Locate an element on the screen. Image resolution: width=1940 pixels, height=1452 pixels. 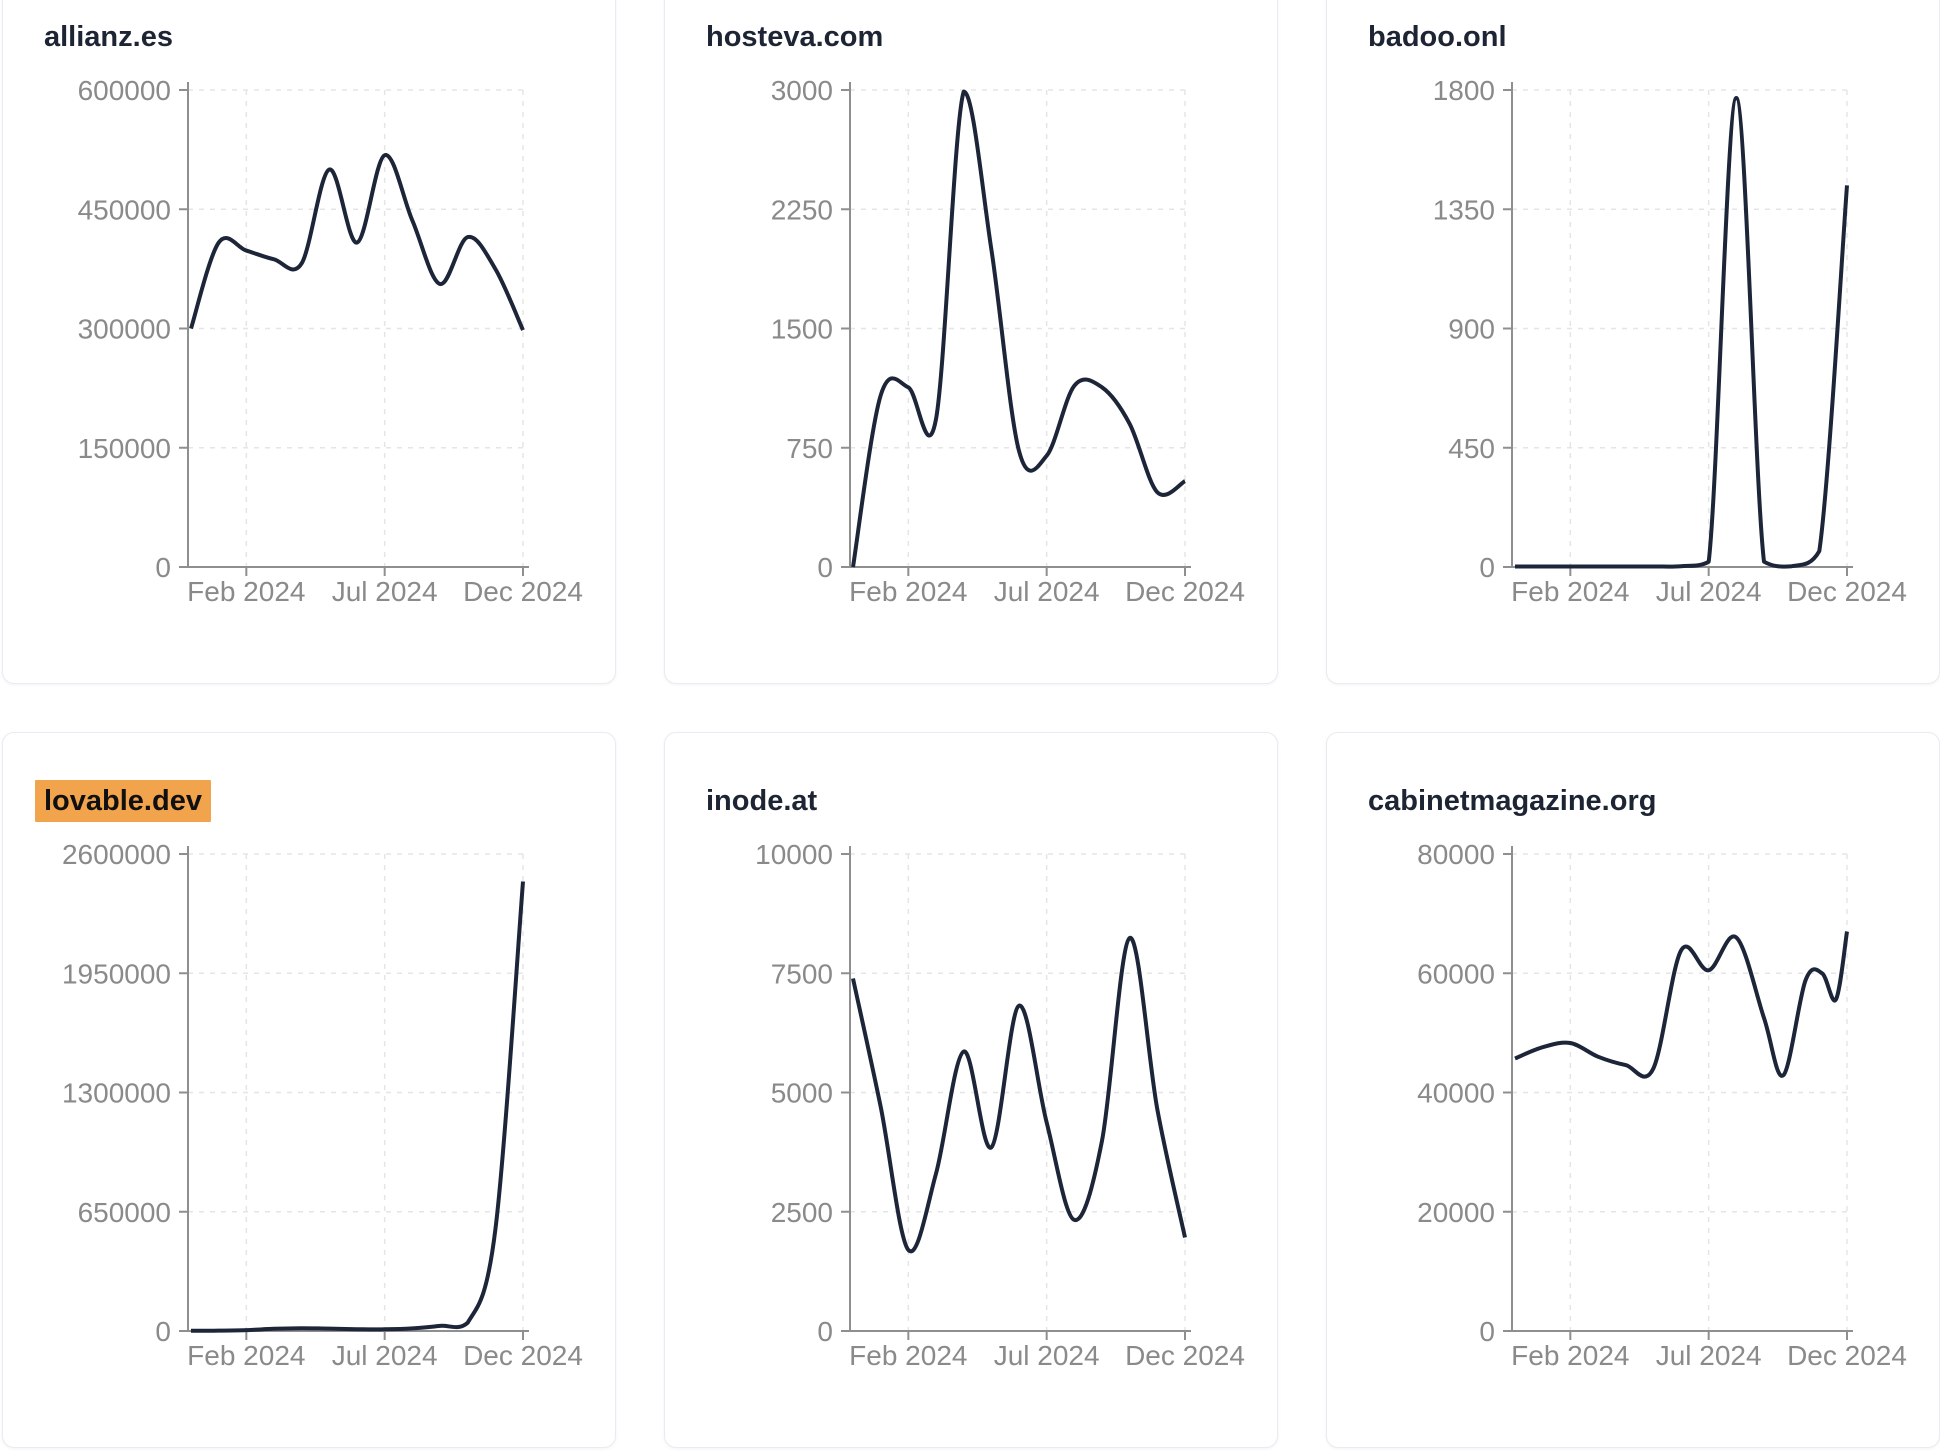
svg-text: 1800 is located at coordinates (1464, 90).